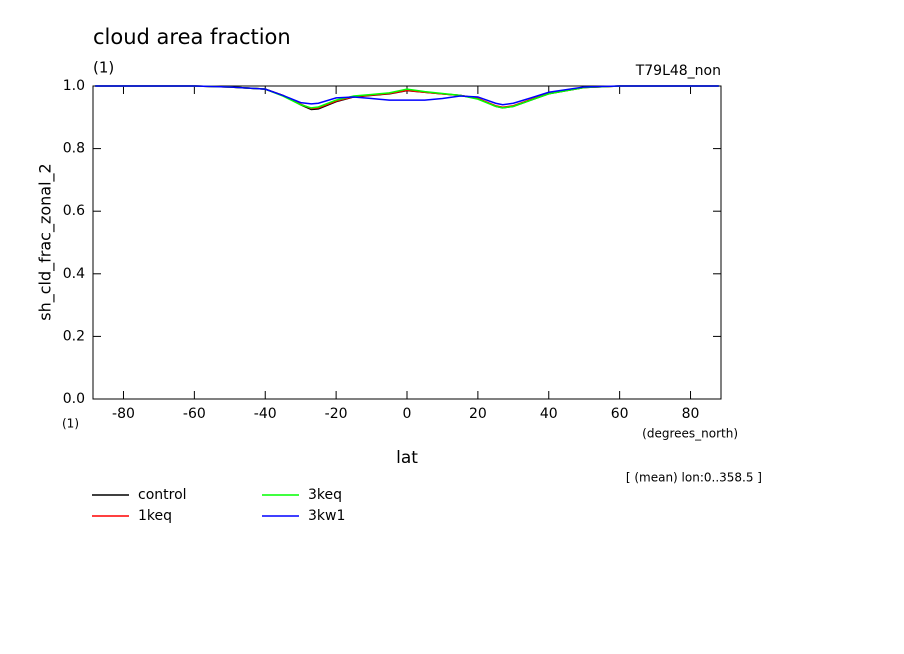 This screenshot has width=904, height=654. Describe the element at coordinates (478, 414) in the screenshot. I see `x-tick-label: 20` at that location.